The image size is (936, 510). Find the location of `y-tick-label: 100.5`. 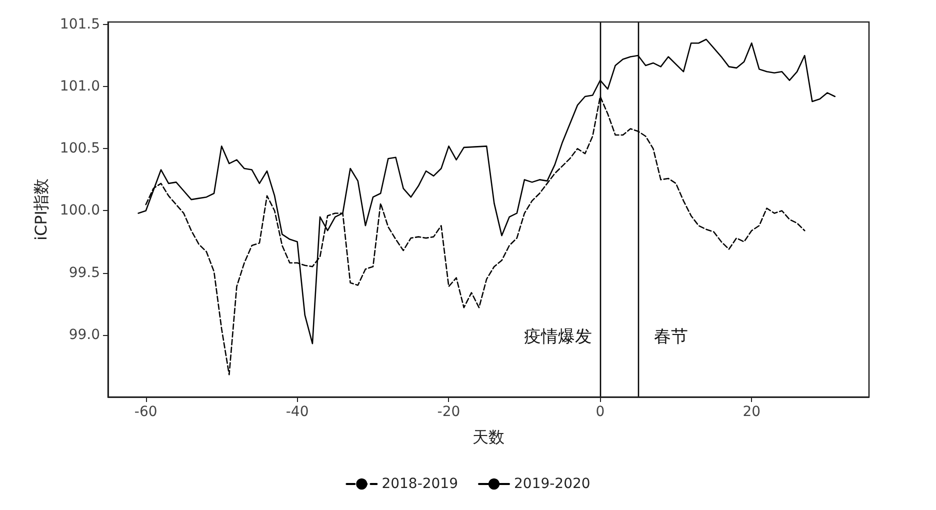

y-tick-label: 100.5 is located at coordinates (80, 148).